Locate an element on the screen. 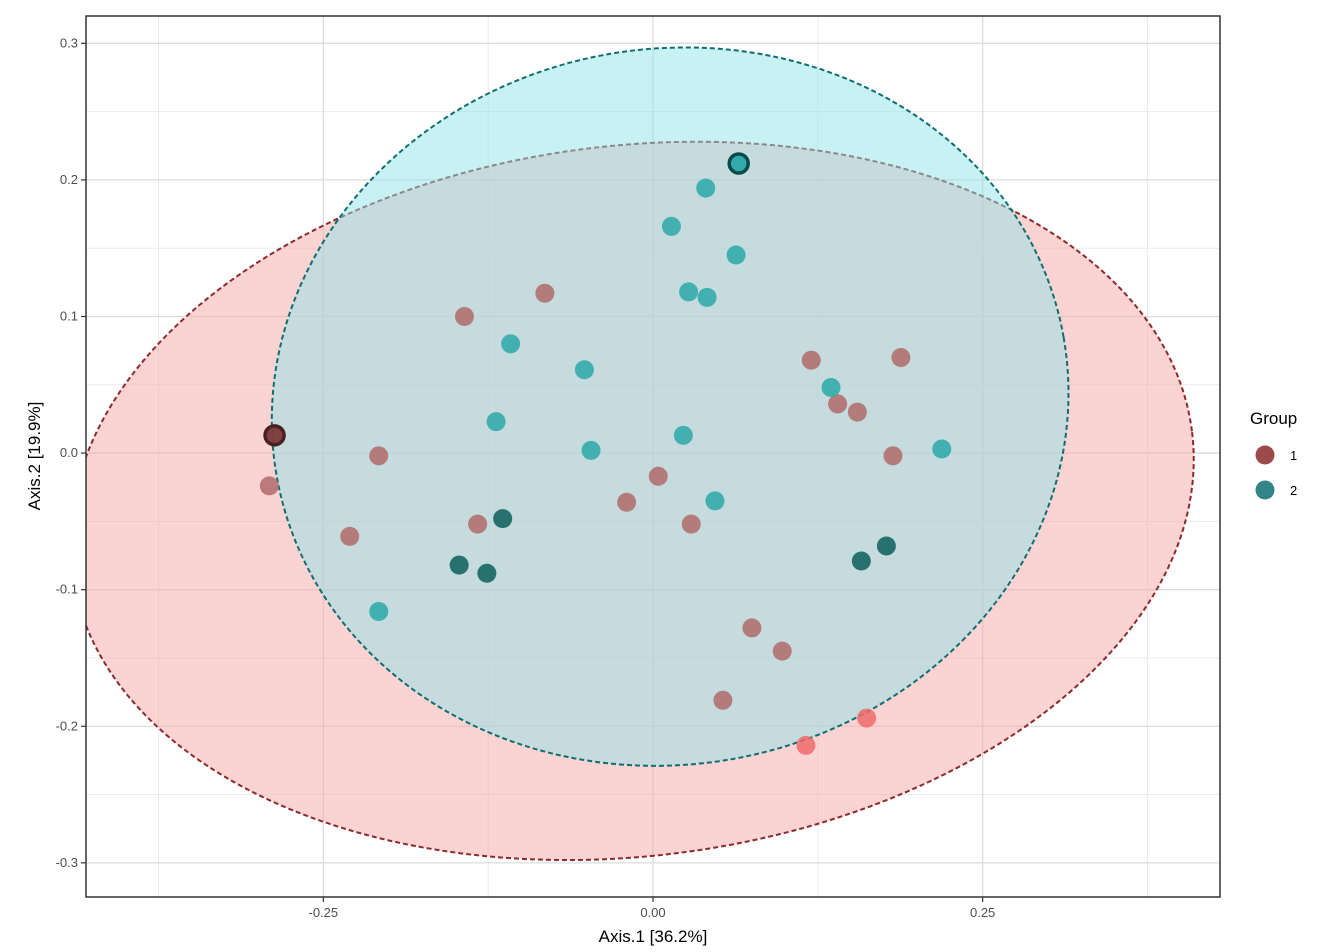  y-tick-label: -0.3 is located at coordinates (67, 862).